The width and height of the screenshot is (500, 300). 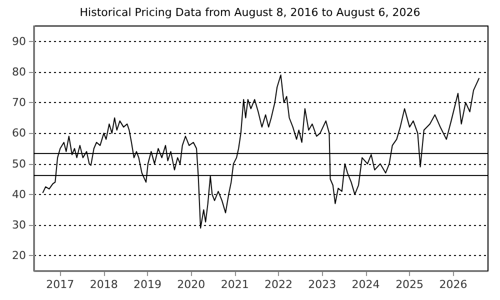 What do you see at coordinates (60, 284) in the screenshot?
I see `x-tick-label: 2017` at bounding box center [60, 284].